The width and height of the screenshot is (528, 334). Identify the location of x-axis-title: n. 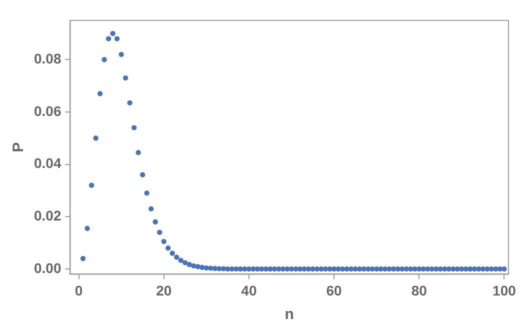
(289, 315).